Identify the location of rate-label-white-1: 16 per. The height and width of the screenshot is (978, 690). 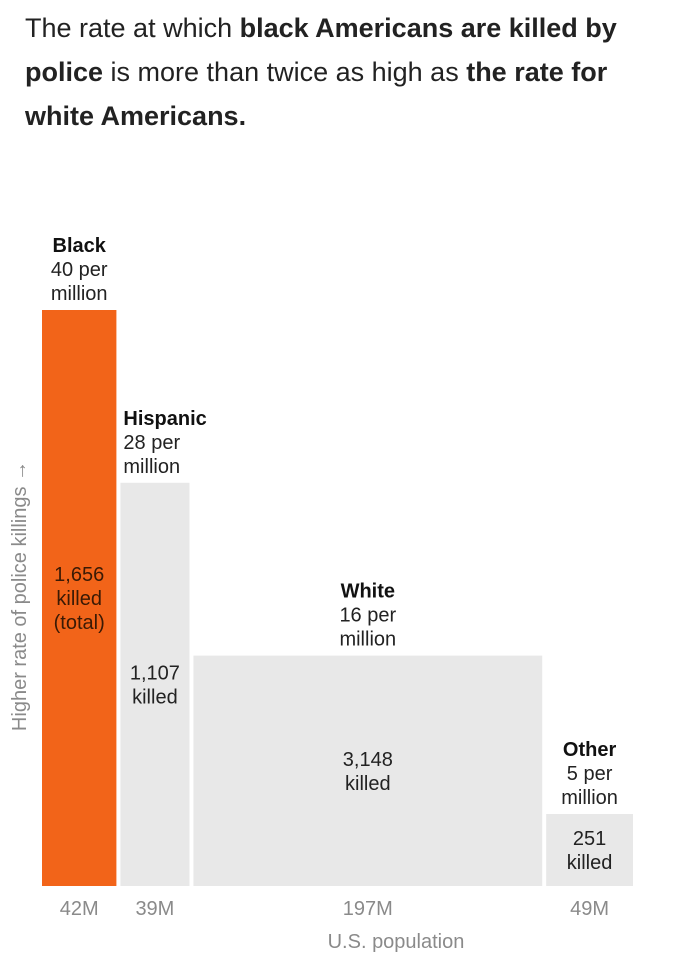
(367, 616).